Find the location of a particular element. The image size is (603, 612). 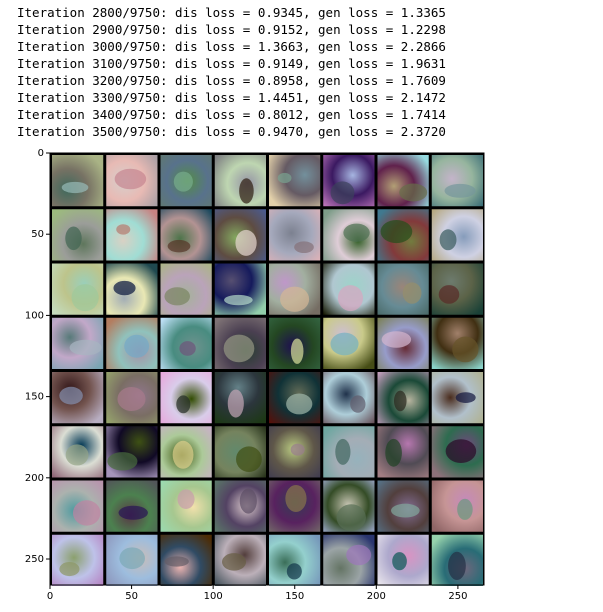

y-tick-label: 50 is located at coordinates (37, 234).